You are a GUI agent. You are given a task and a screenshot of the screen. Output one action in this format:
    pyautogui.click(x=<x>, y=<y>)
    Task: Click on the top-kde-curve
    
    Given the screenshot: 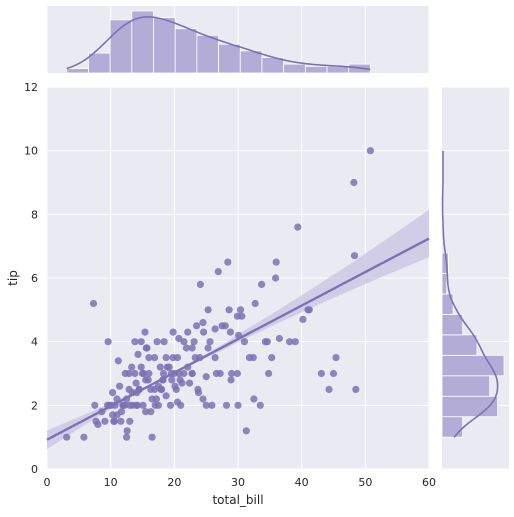 What is the action you would take?
    pyautogui.click(x=218, y=43)
    